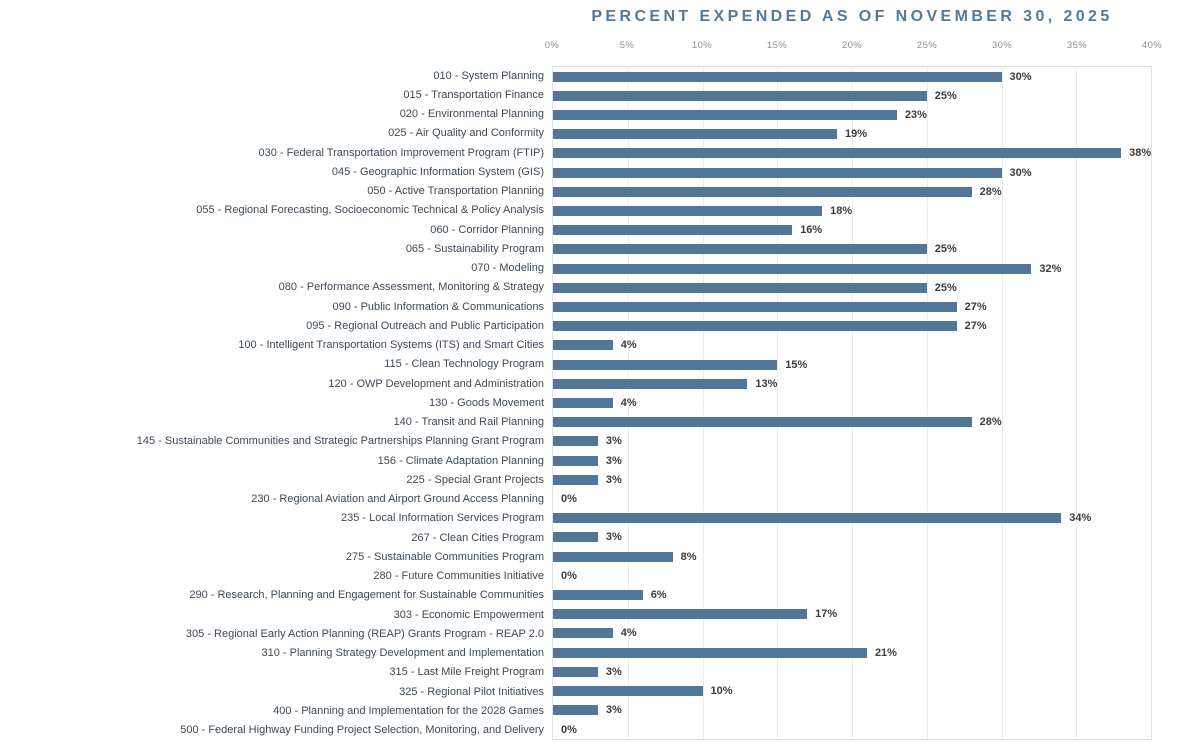 The height and width of the screenshot is (751, 1200). Describe the element at coordinates (1020, 76) in the screenshot. I see `bar-value-label: 30%` at that location.